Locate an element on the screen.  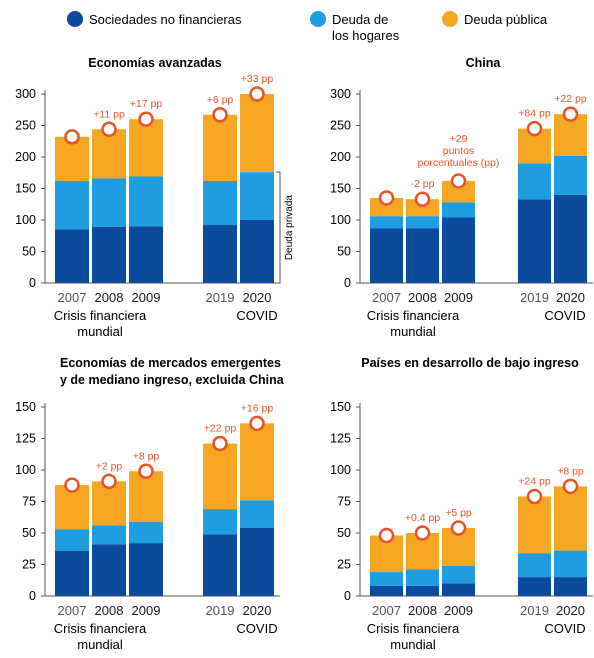
change-annotation: +8 pp is located at coordinates (570, 471).